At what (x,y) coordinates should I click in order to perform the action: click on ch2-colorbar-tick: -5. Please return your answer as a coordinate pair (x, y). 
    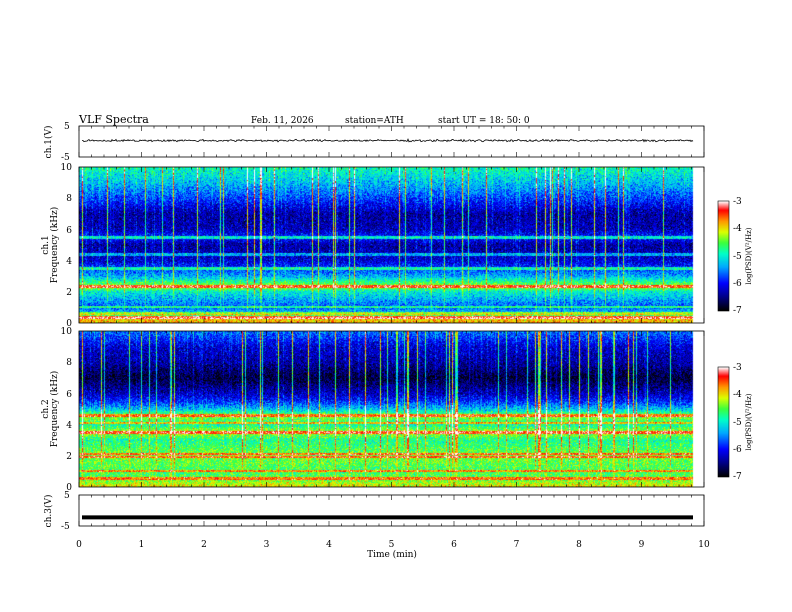
    Looking at the image, I should click on (737, 423).